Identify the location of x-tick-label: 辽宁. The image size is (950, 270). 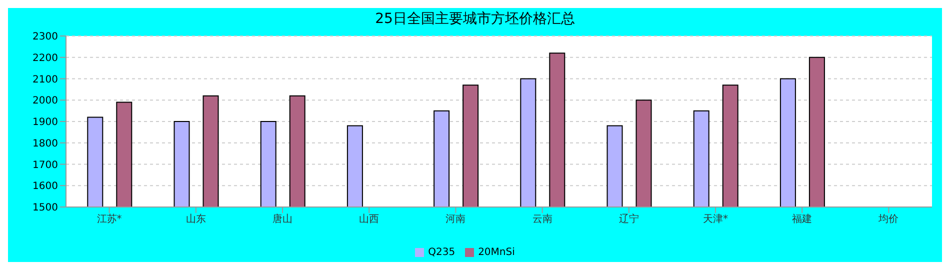
(628, 219).